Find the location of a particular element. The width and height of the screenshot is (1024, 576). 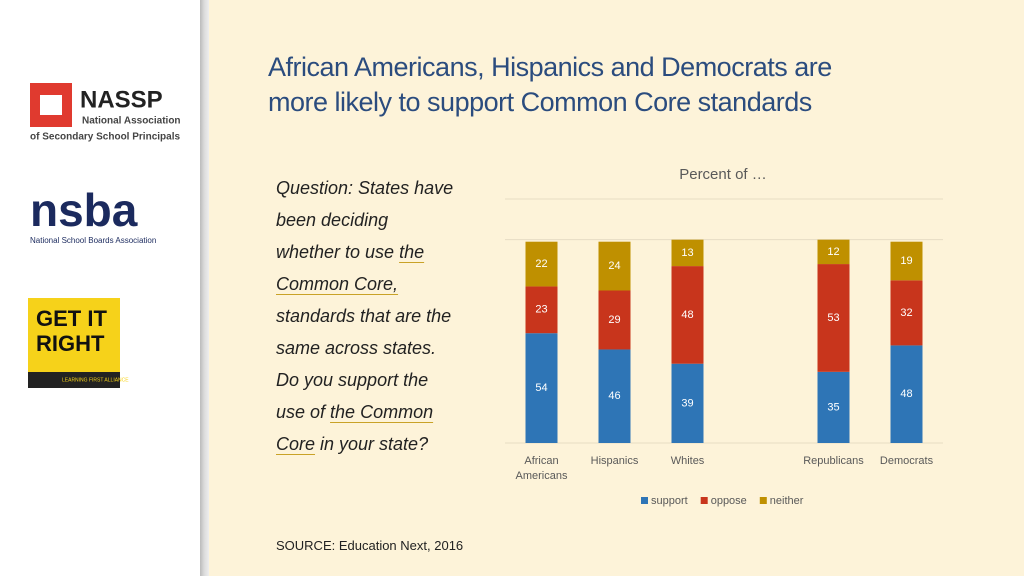

data-label: 24 is located at coordinates (614, 266).